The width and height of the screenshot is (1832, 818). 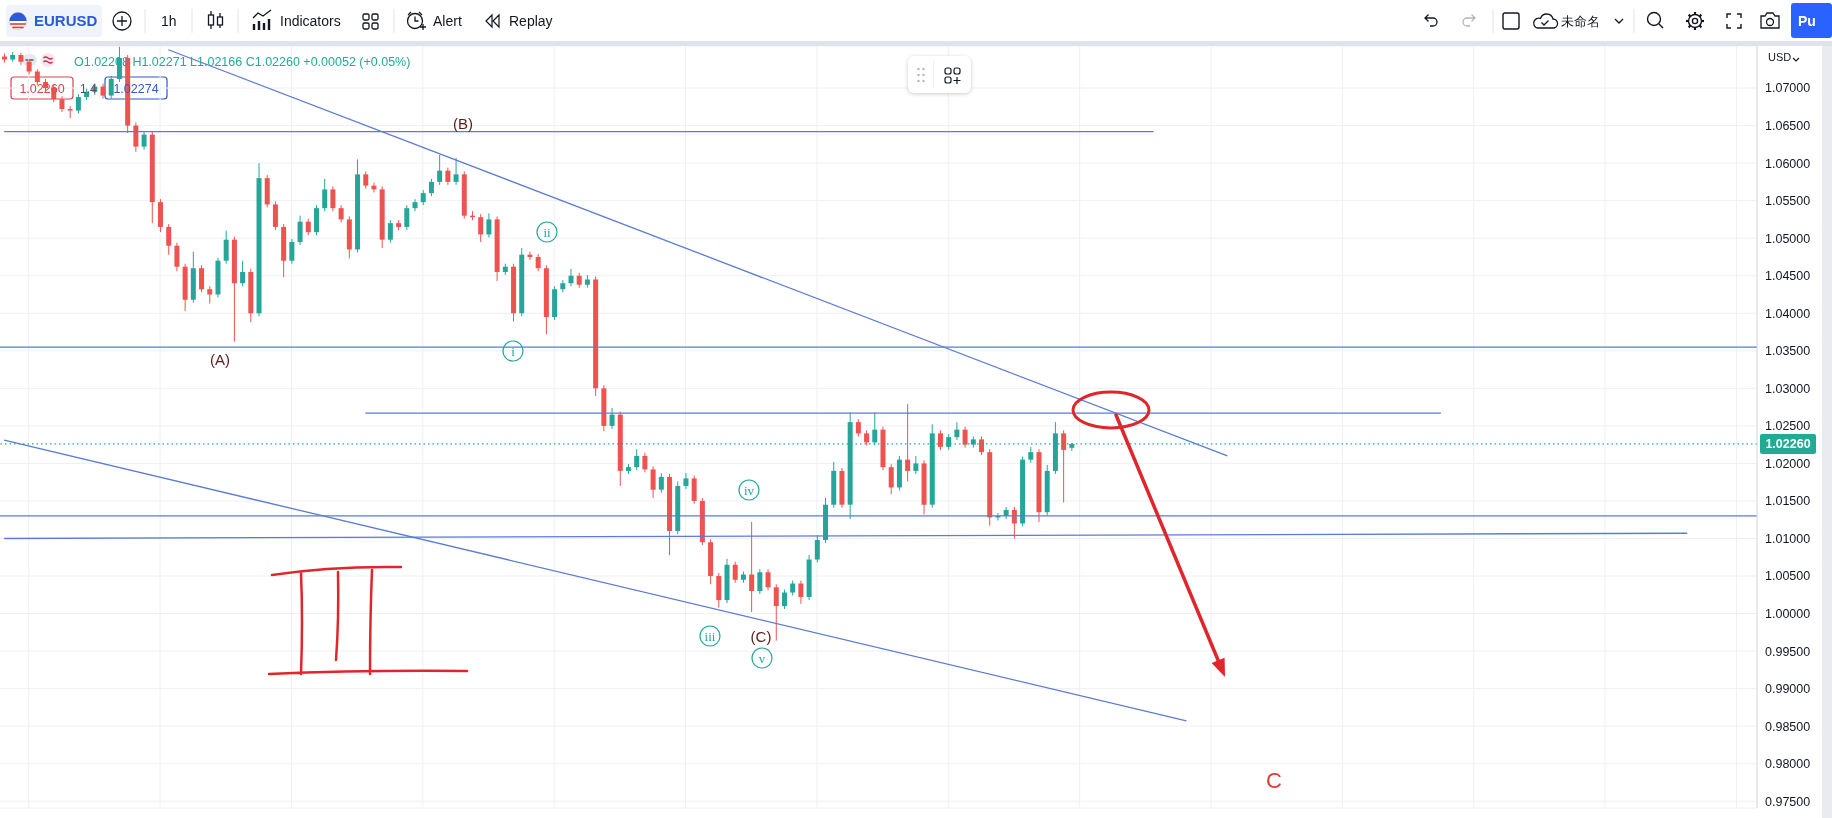 I want to click on chart-title: EURUSD, so click(x=66, y=20).